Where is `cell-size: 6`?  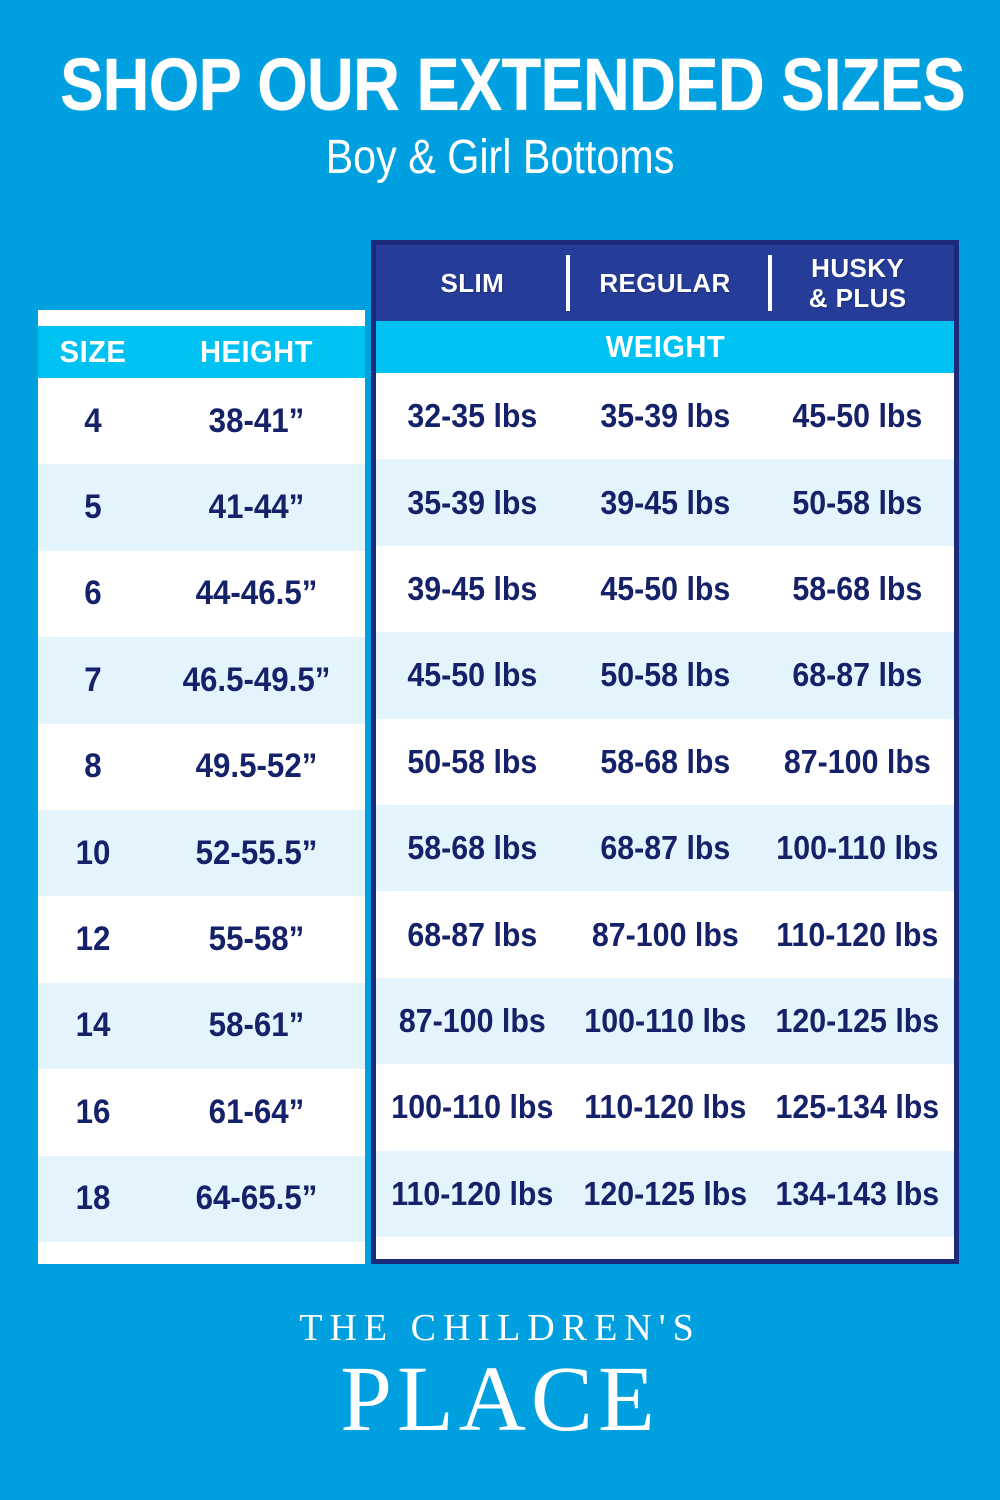 cell-size: 6 is located at coordinates (93, 593).